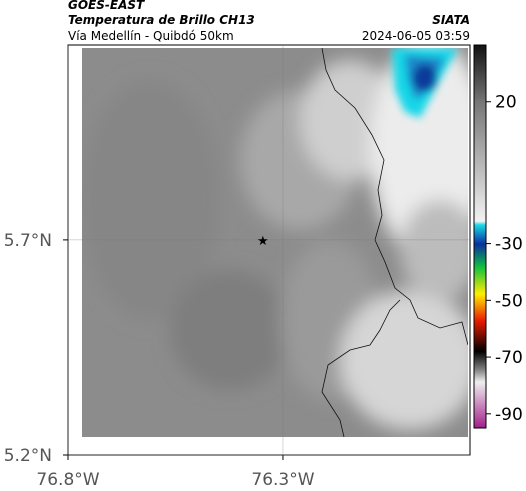  What do you see at coordinates (28, 456) in the screenshot?
I see `y-tick-label: 5.2°N` at bounding box center [28, 456].